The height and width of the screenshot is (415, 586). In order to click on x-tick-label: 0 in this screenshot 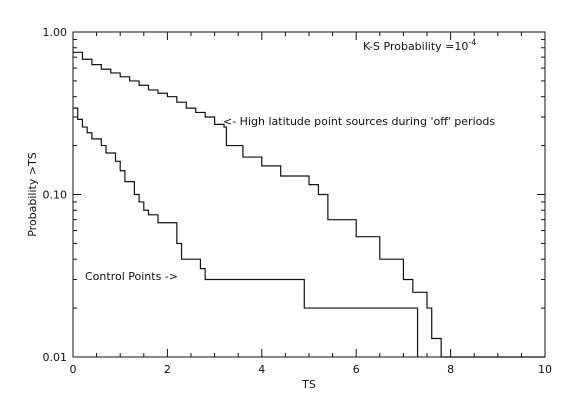, I will do `click(73, 369)`.